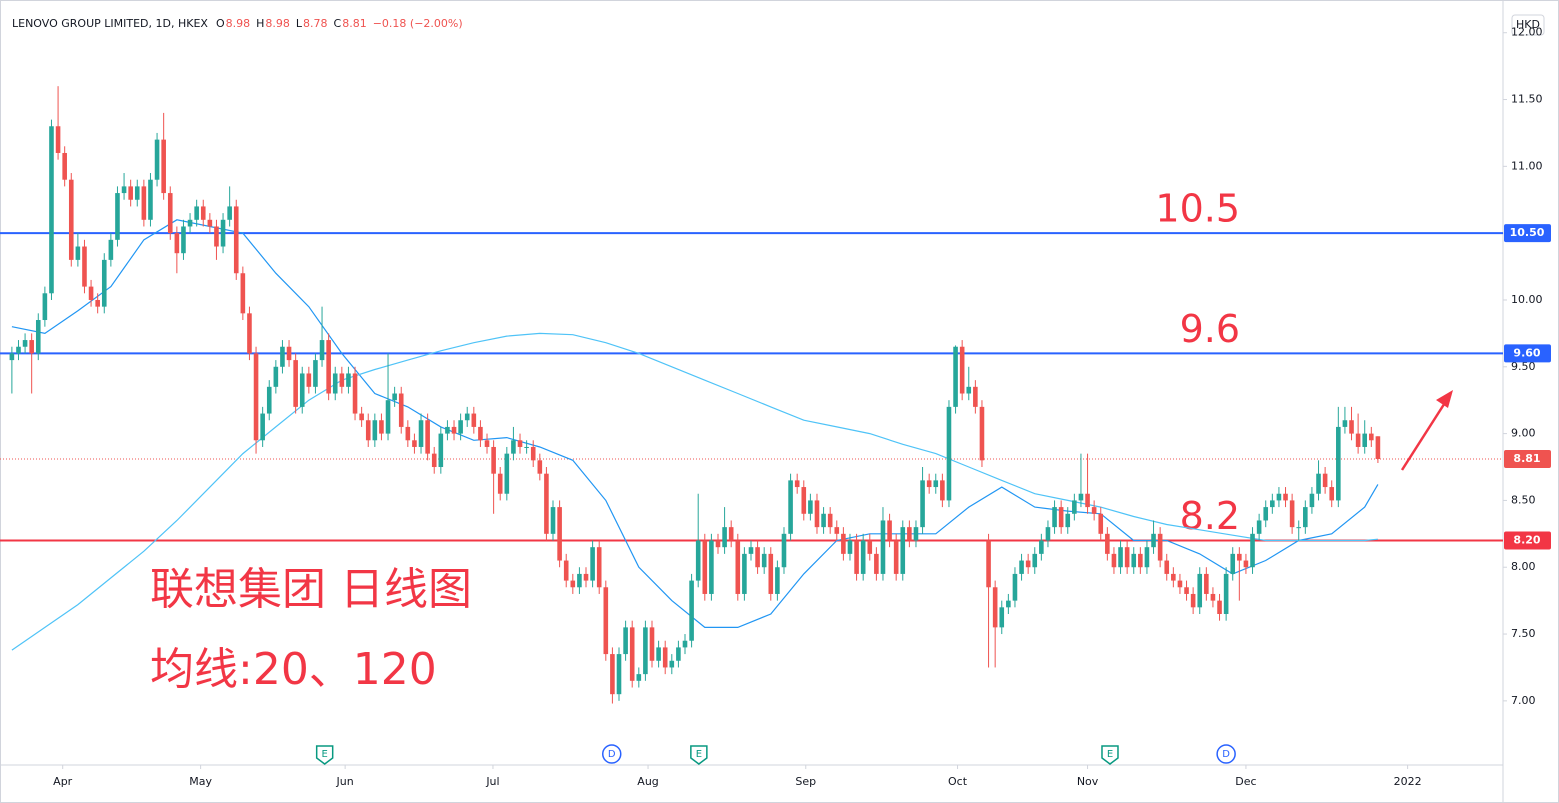 The width and height of the screenshot is (1559, 803). Describe the element at coordinates (647, 781) in the screenshot. I see `x-tick-label: Aug` at that location.